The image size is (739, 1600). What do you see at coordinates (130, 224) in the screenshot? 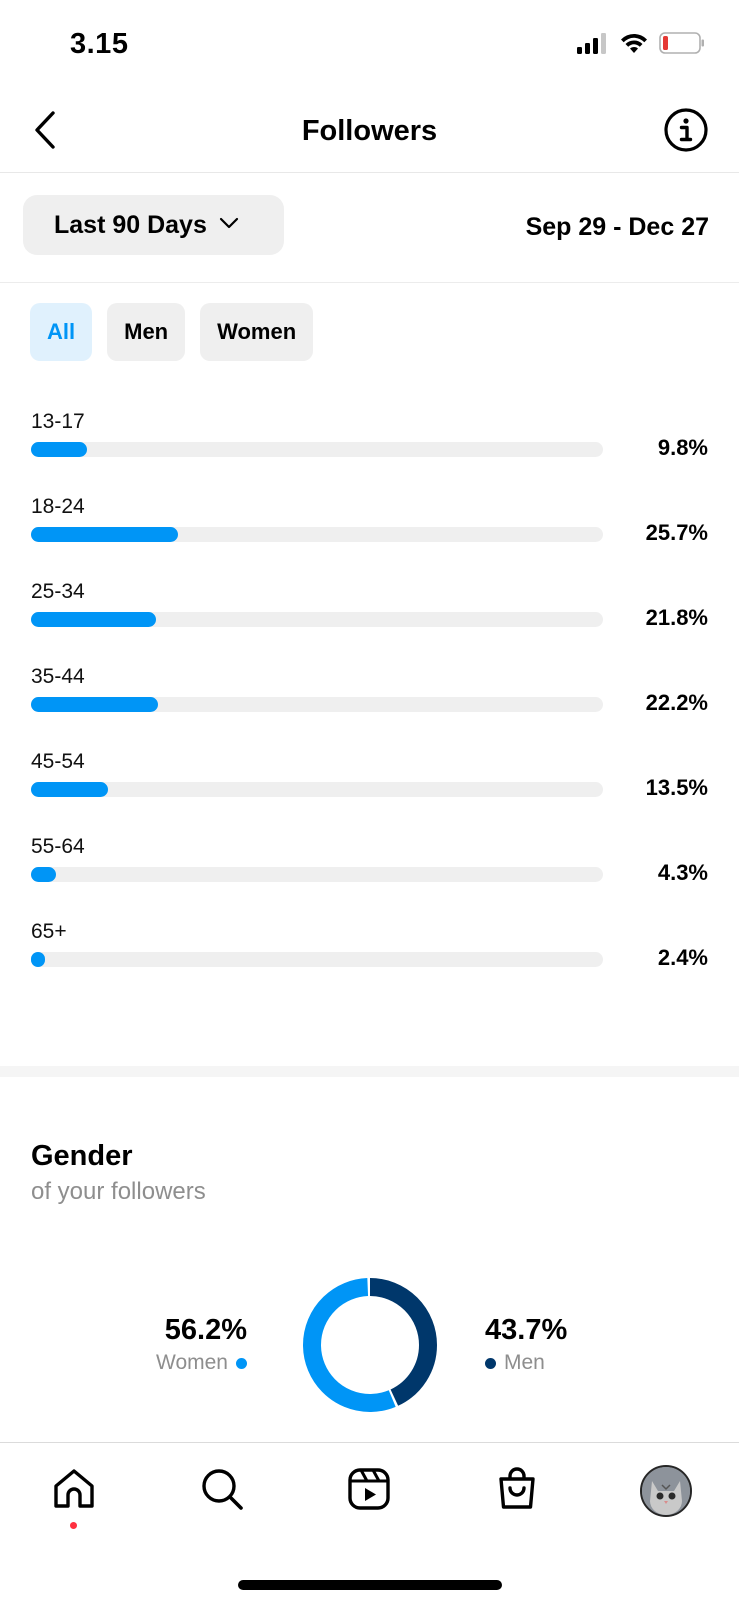
I see `date-range-dropdown-label: Last 90 Days` at bounding box center [130, 224].